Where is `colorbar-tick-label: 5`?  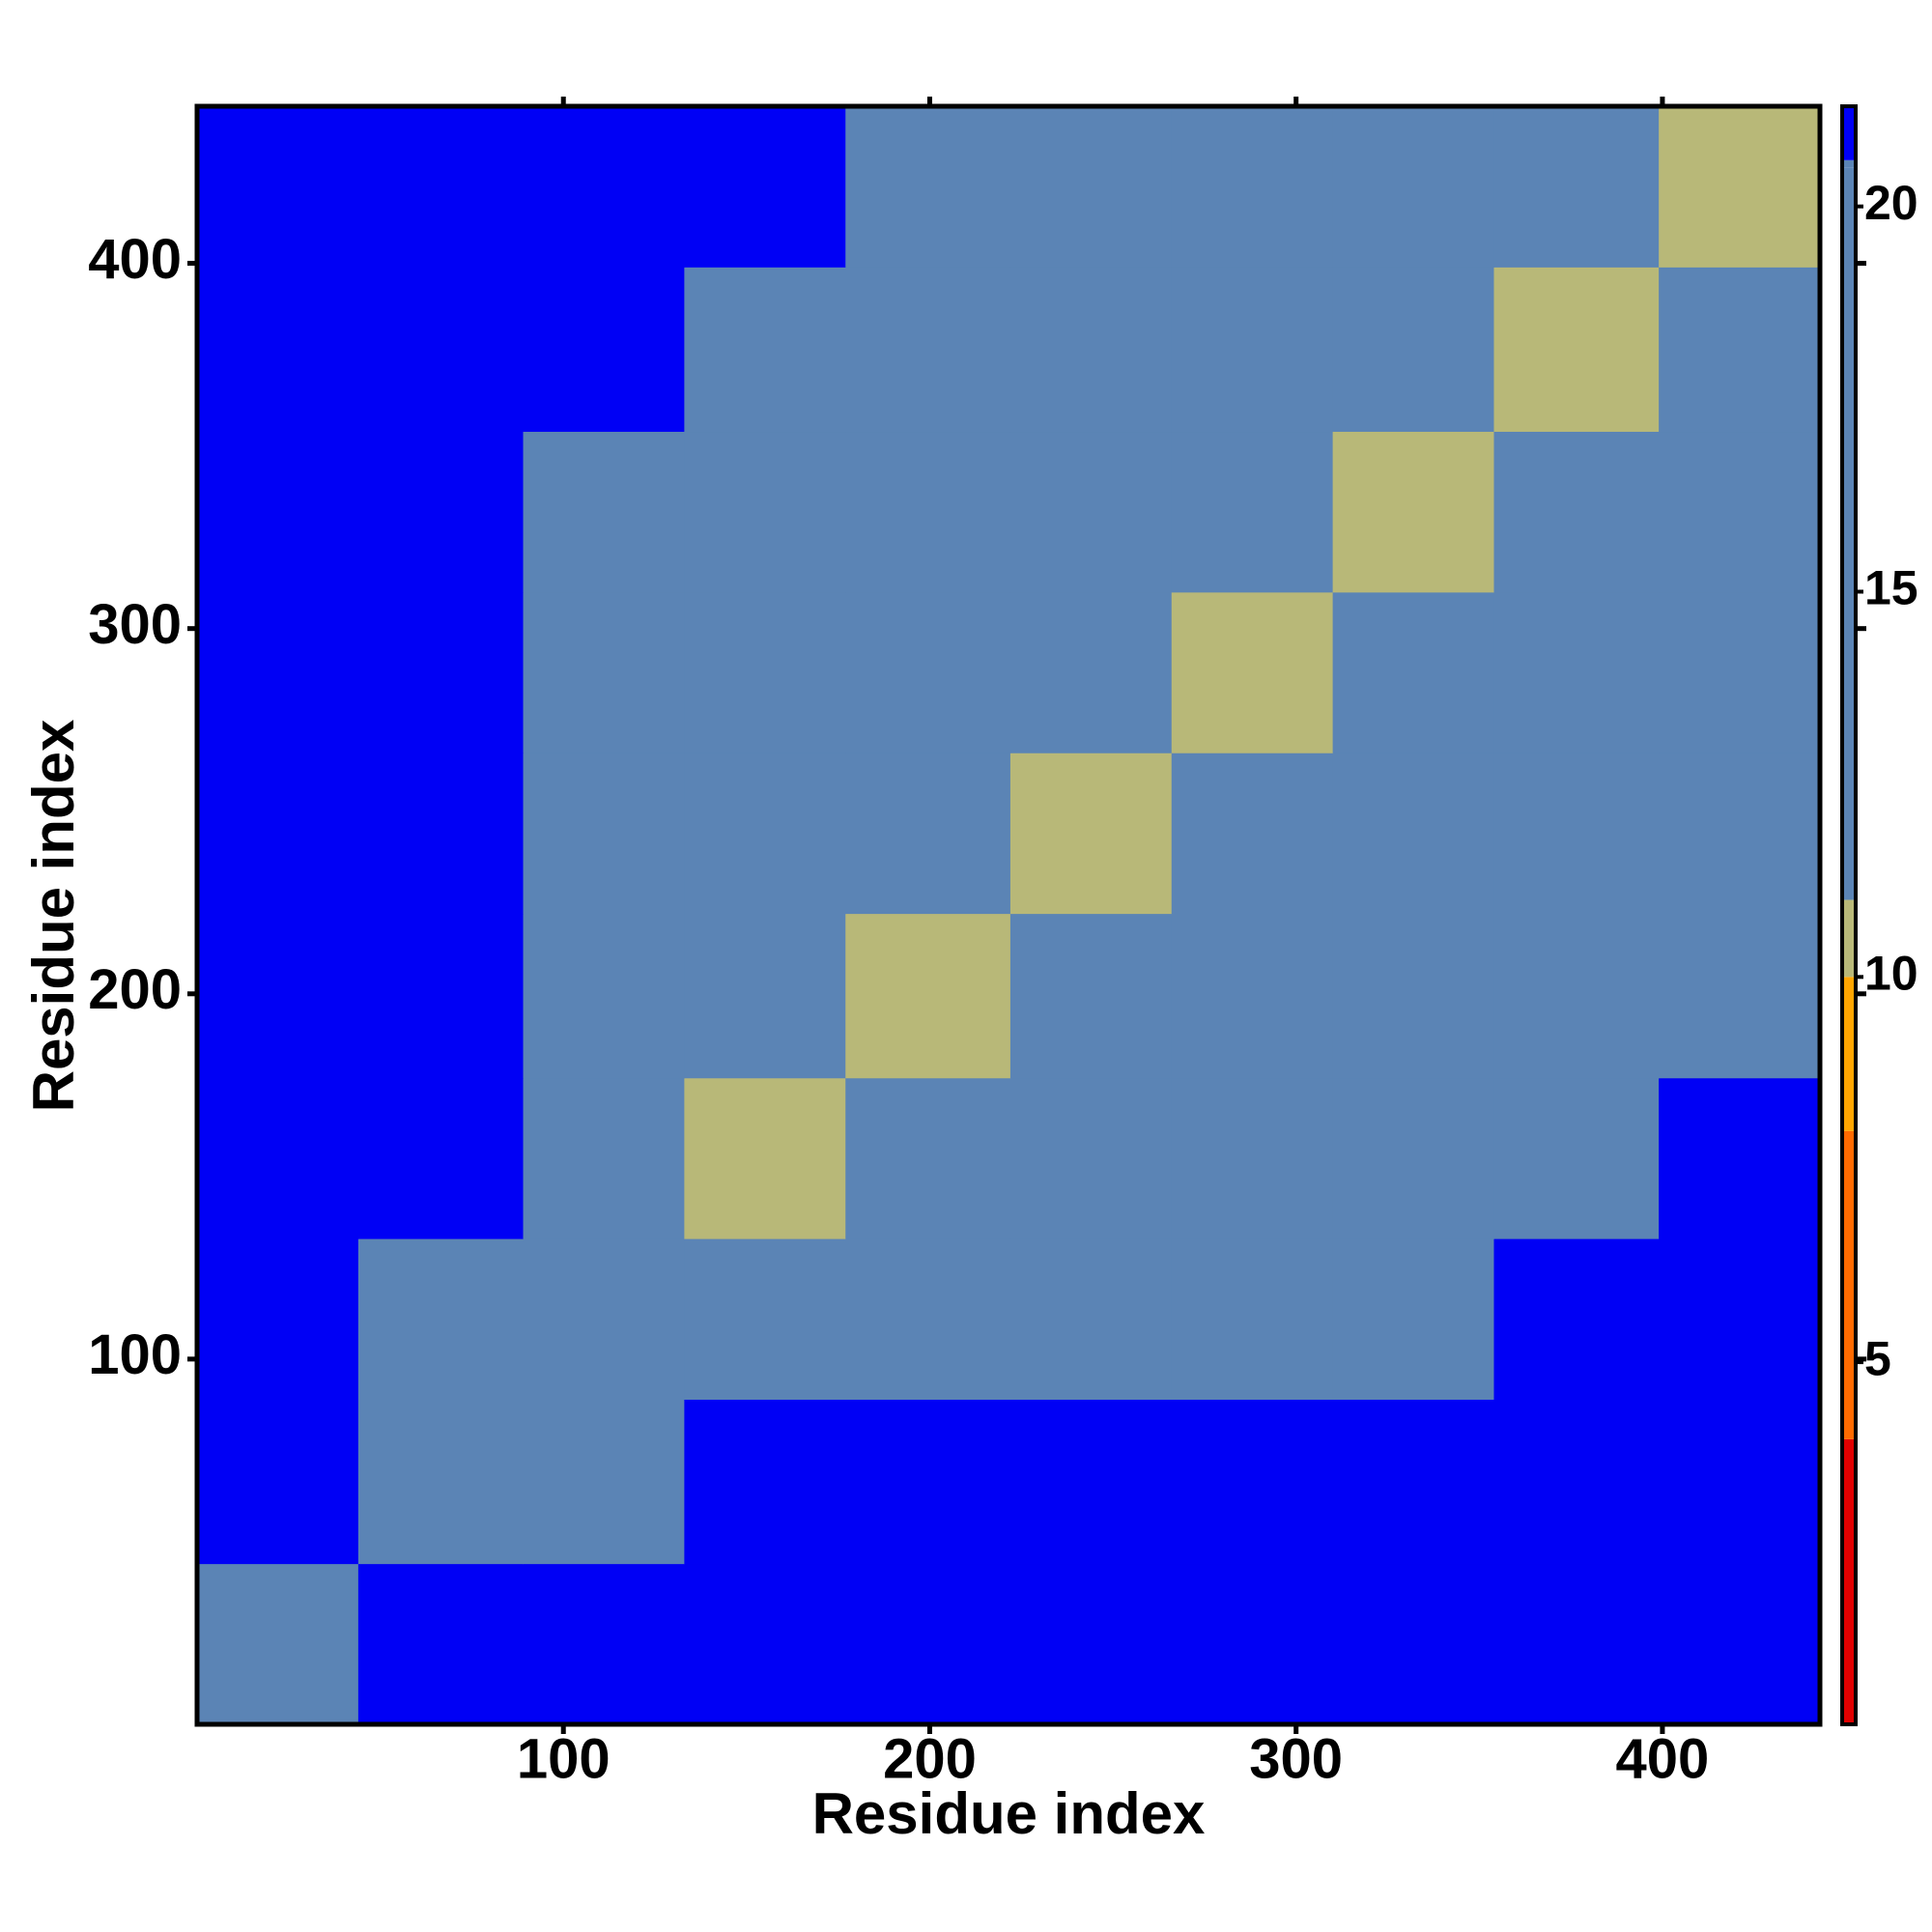 colorbar-tick-label: 5 is located at coordinates (1877, 1358).